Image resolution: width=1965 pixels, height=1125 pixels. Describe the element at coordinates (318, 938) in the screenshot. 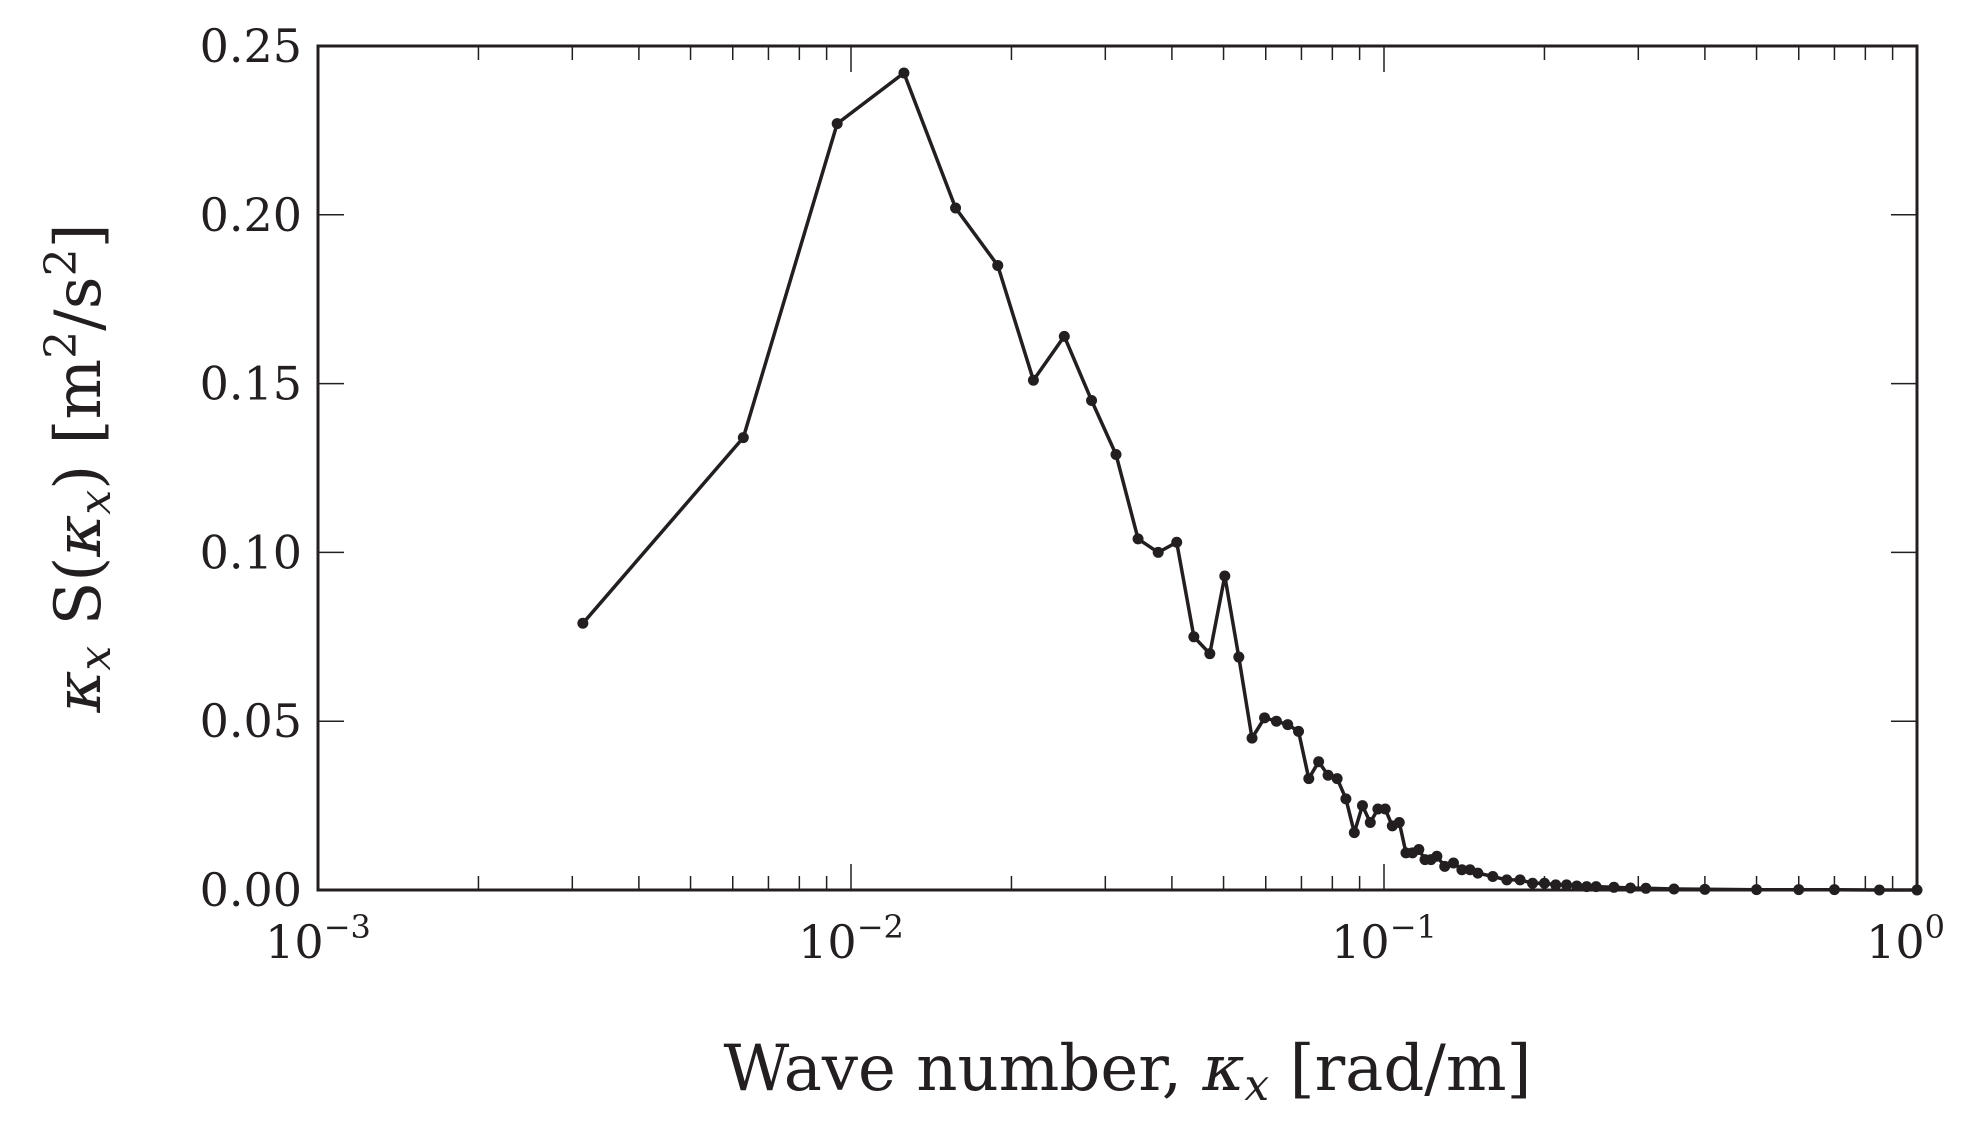

I see `x-tick-label: 10⁻³` at that location.